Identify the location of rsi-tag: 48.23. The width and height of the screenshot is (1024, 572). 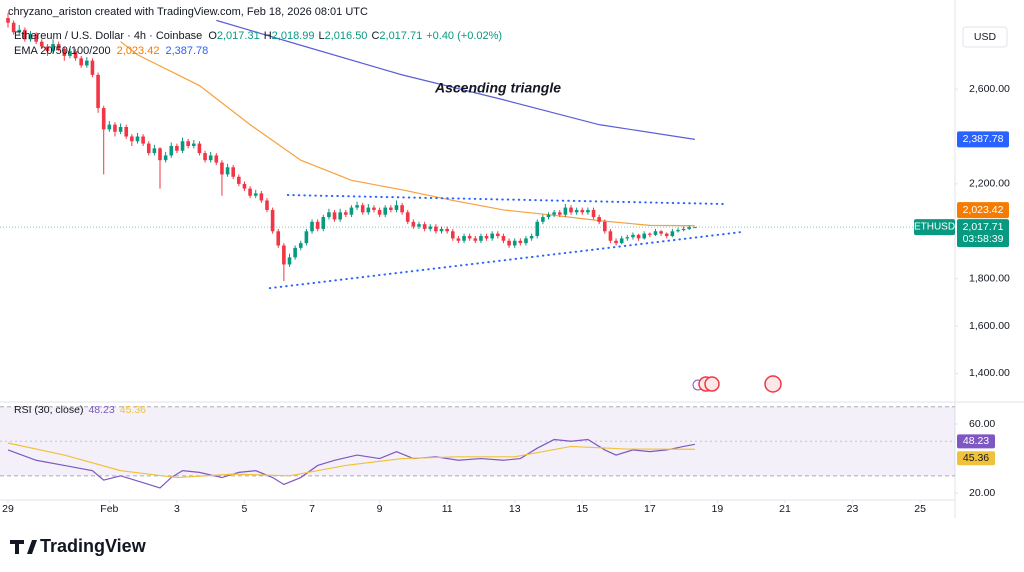
(976, 441).